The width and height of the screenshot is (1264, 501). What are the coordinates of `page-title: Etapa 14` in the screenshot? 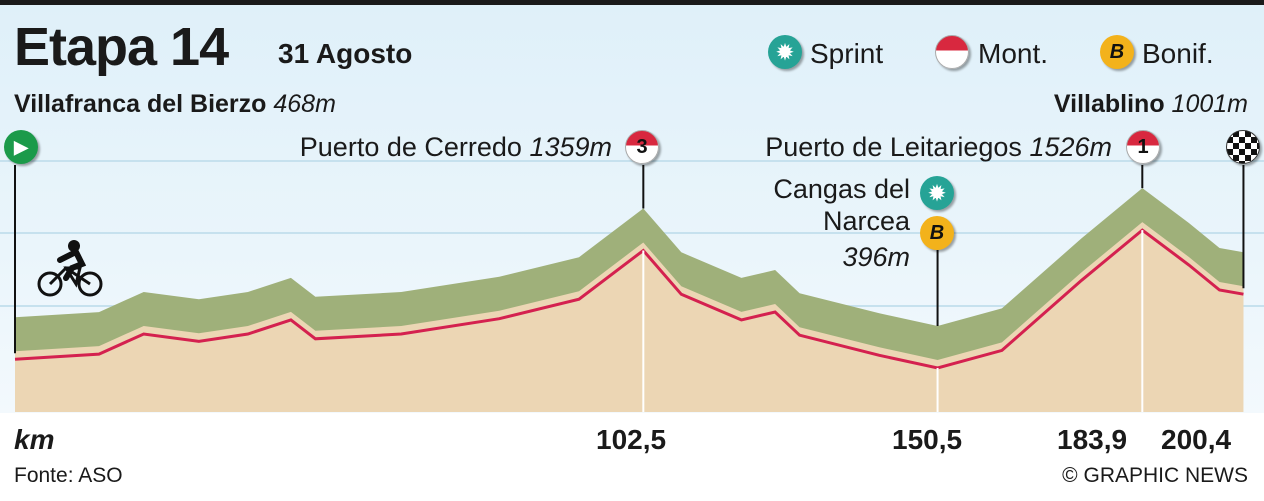 It's located at (121, 47).